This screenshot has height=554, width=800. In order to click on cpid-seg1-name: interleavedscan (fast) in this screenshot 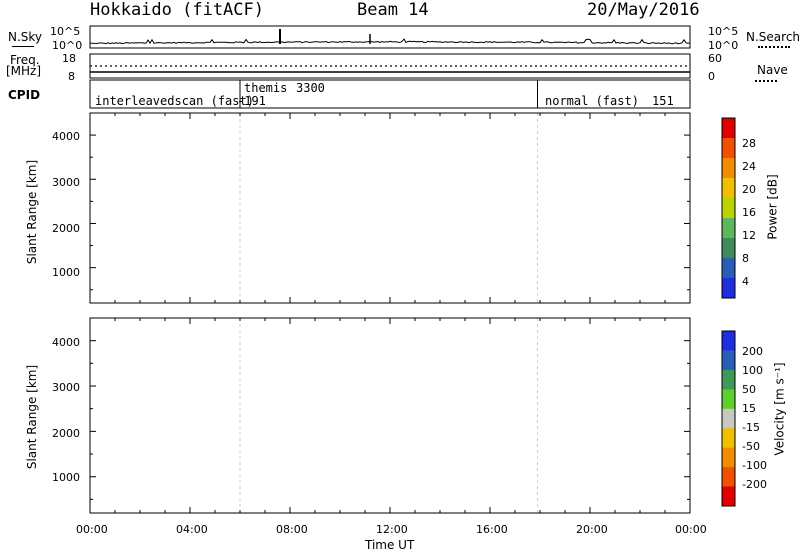, I will do `click(174, 101)`.